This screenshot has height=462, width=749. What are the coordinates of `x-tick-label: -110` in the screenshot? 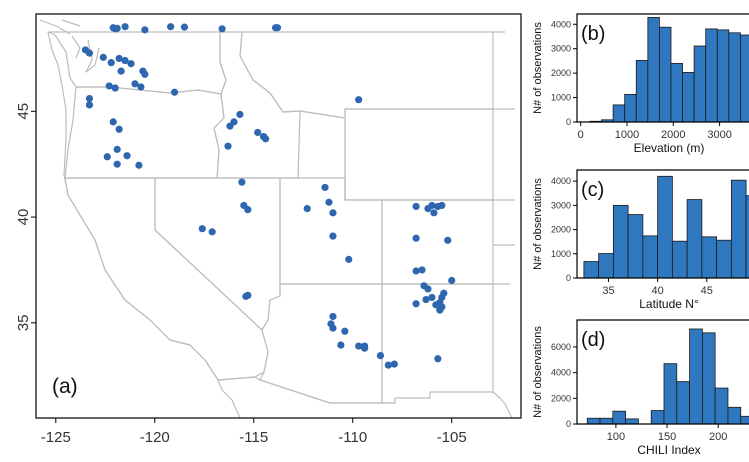 It's located at (352, 437).